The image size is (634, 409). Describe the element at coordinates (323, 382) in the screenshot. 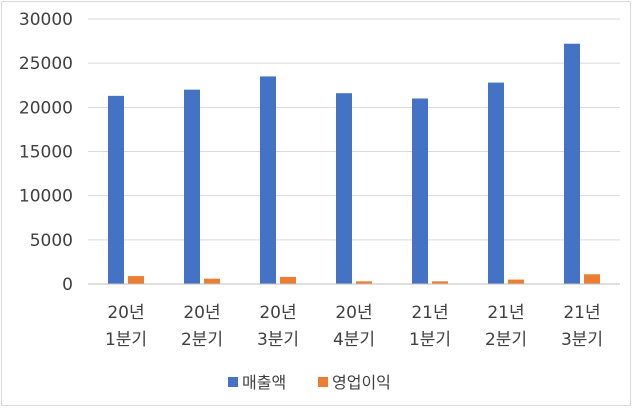

I see `legend-swatch-operating-profit` at that location.